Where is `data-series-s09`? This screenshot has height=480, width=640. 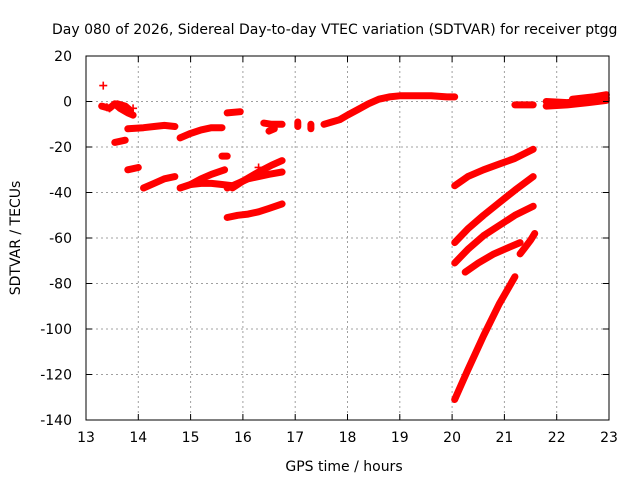 data-series-s09 is located at coordinates (208, 177).